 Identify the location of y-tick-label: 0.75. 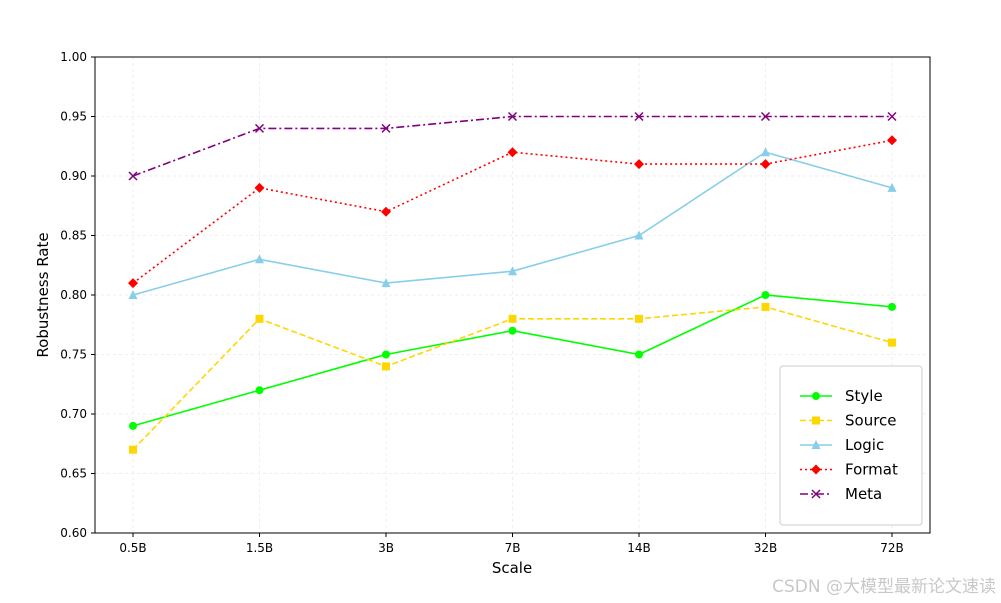
(73, 355).